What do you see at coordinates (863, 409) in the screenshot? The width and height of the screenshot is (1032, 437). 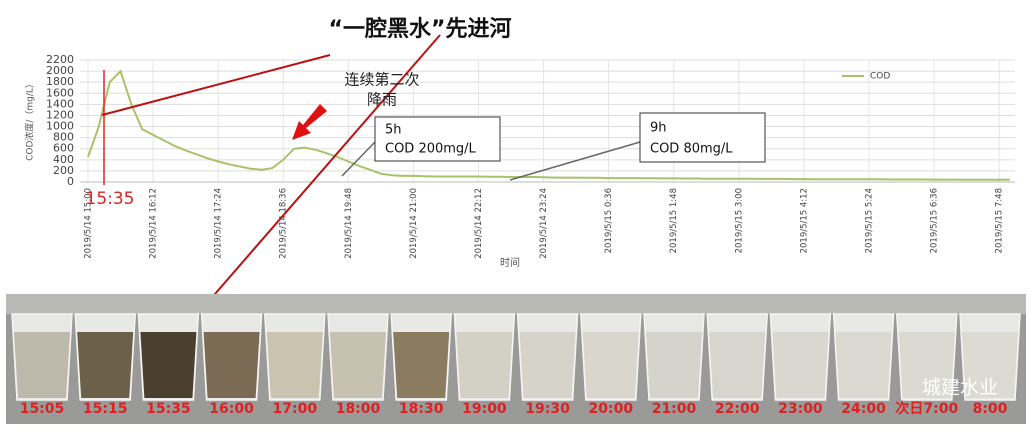 I see `sample-time: 24:00` at bounding box center [863, 409].